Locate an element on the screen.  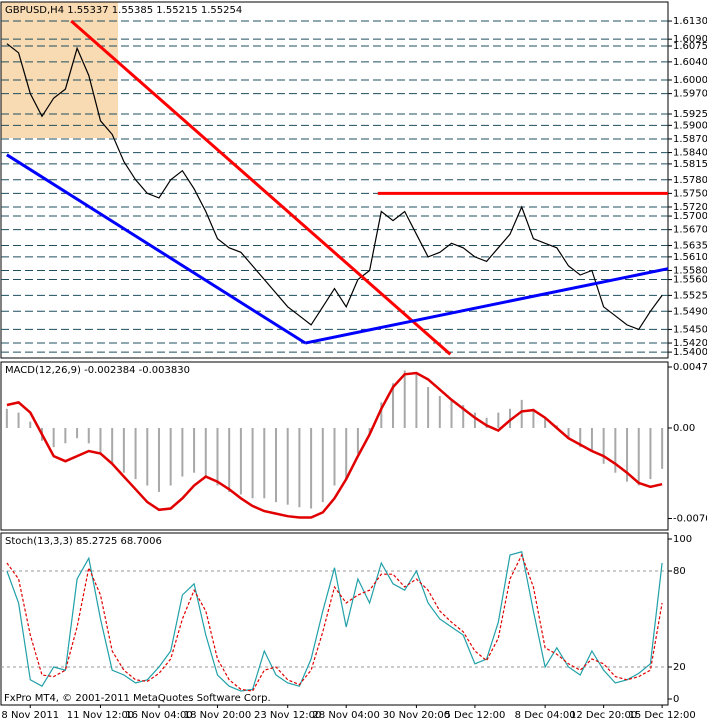
x-tick-label: 8 Dec 04:00 is located at coordinates (545, 715).